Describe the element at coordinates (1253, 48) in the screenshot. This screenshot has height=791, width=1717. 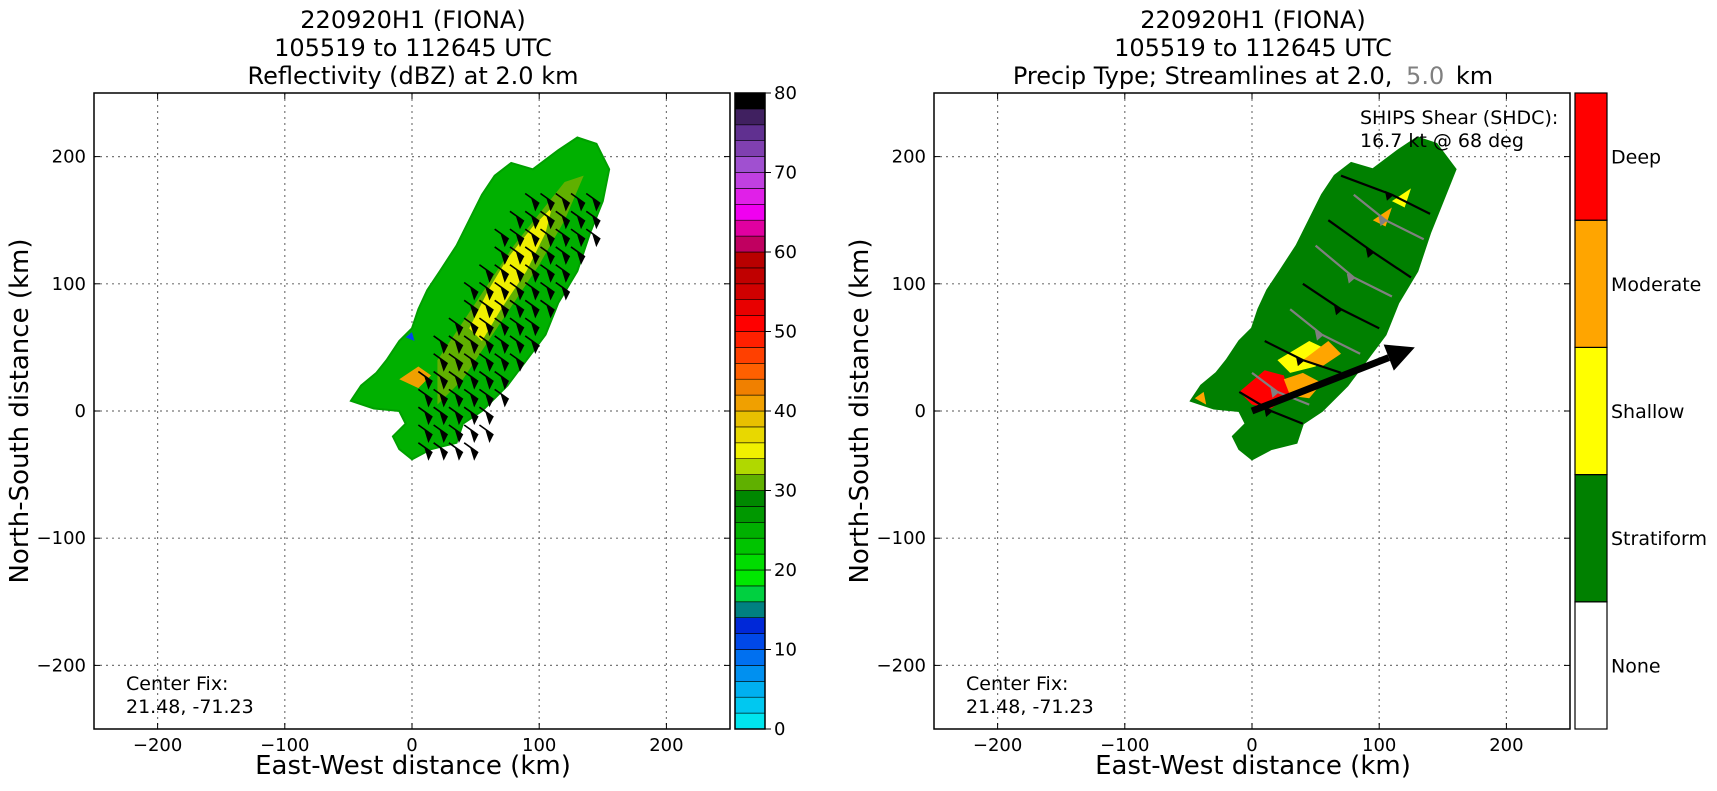
I see `right-title-line2: 105519 to 112645 UTC` at that location.